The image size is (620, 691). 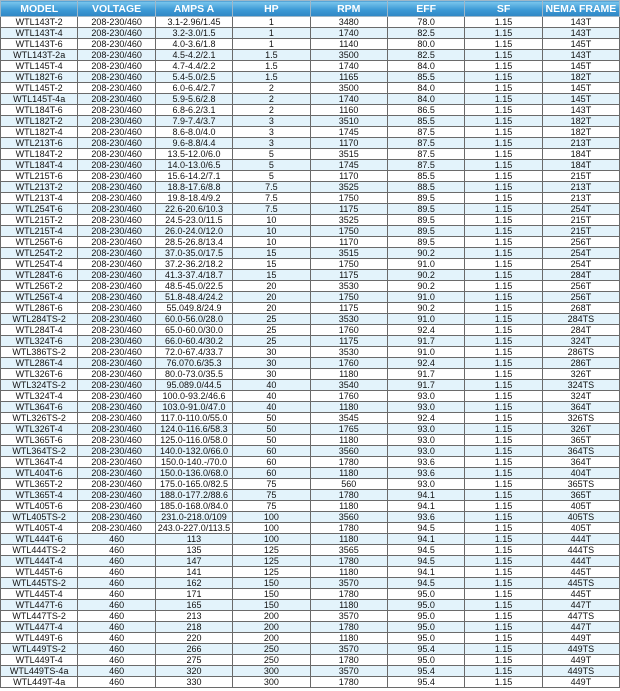 I want to click on cell-rpm: 3545, so click(x=348, y=418).